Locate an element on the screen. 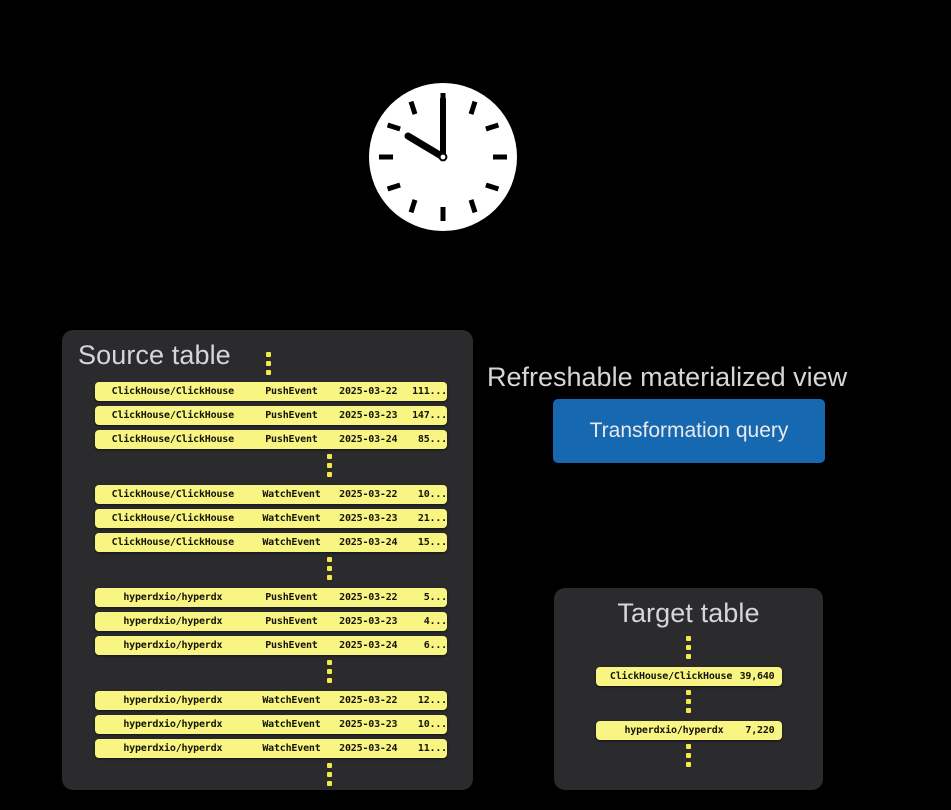  target-table-row: hyperdxio/hyperdx 7,220 is located at coordinates (688, 730).